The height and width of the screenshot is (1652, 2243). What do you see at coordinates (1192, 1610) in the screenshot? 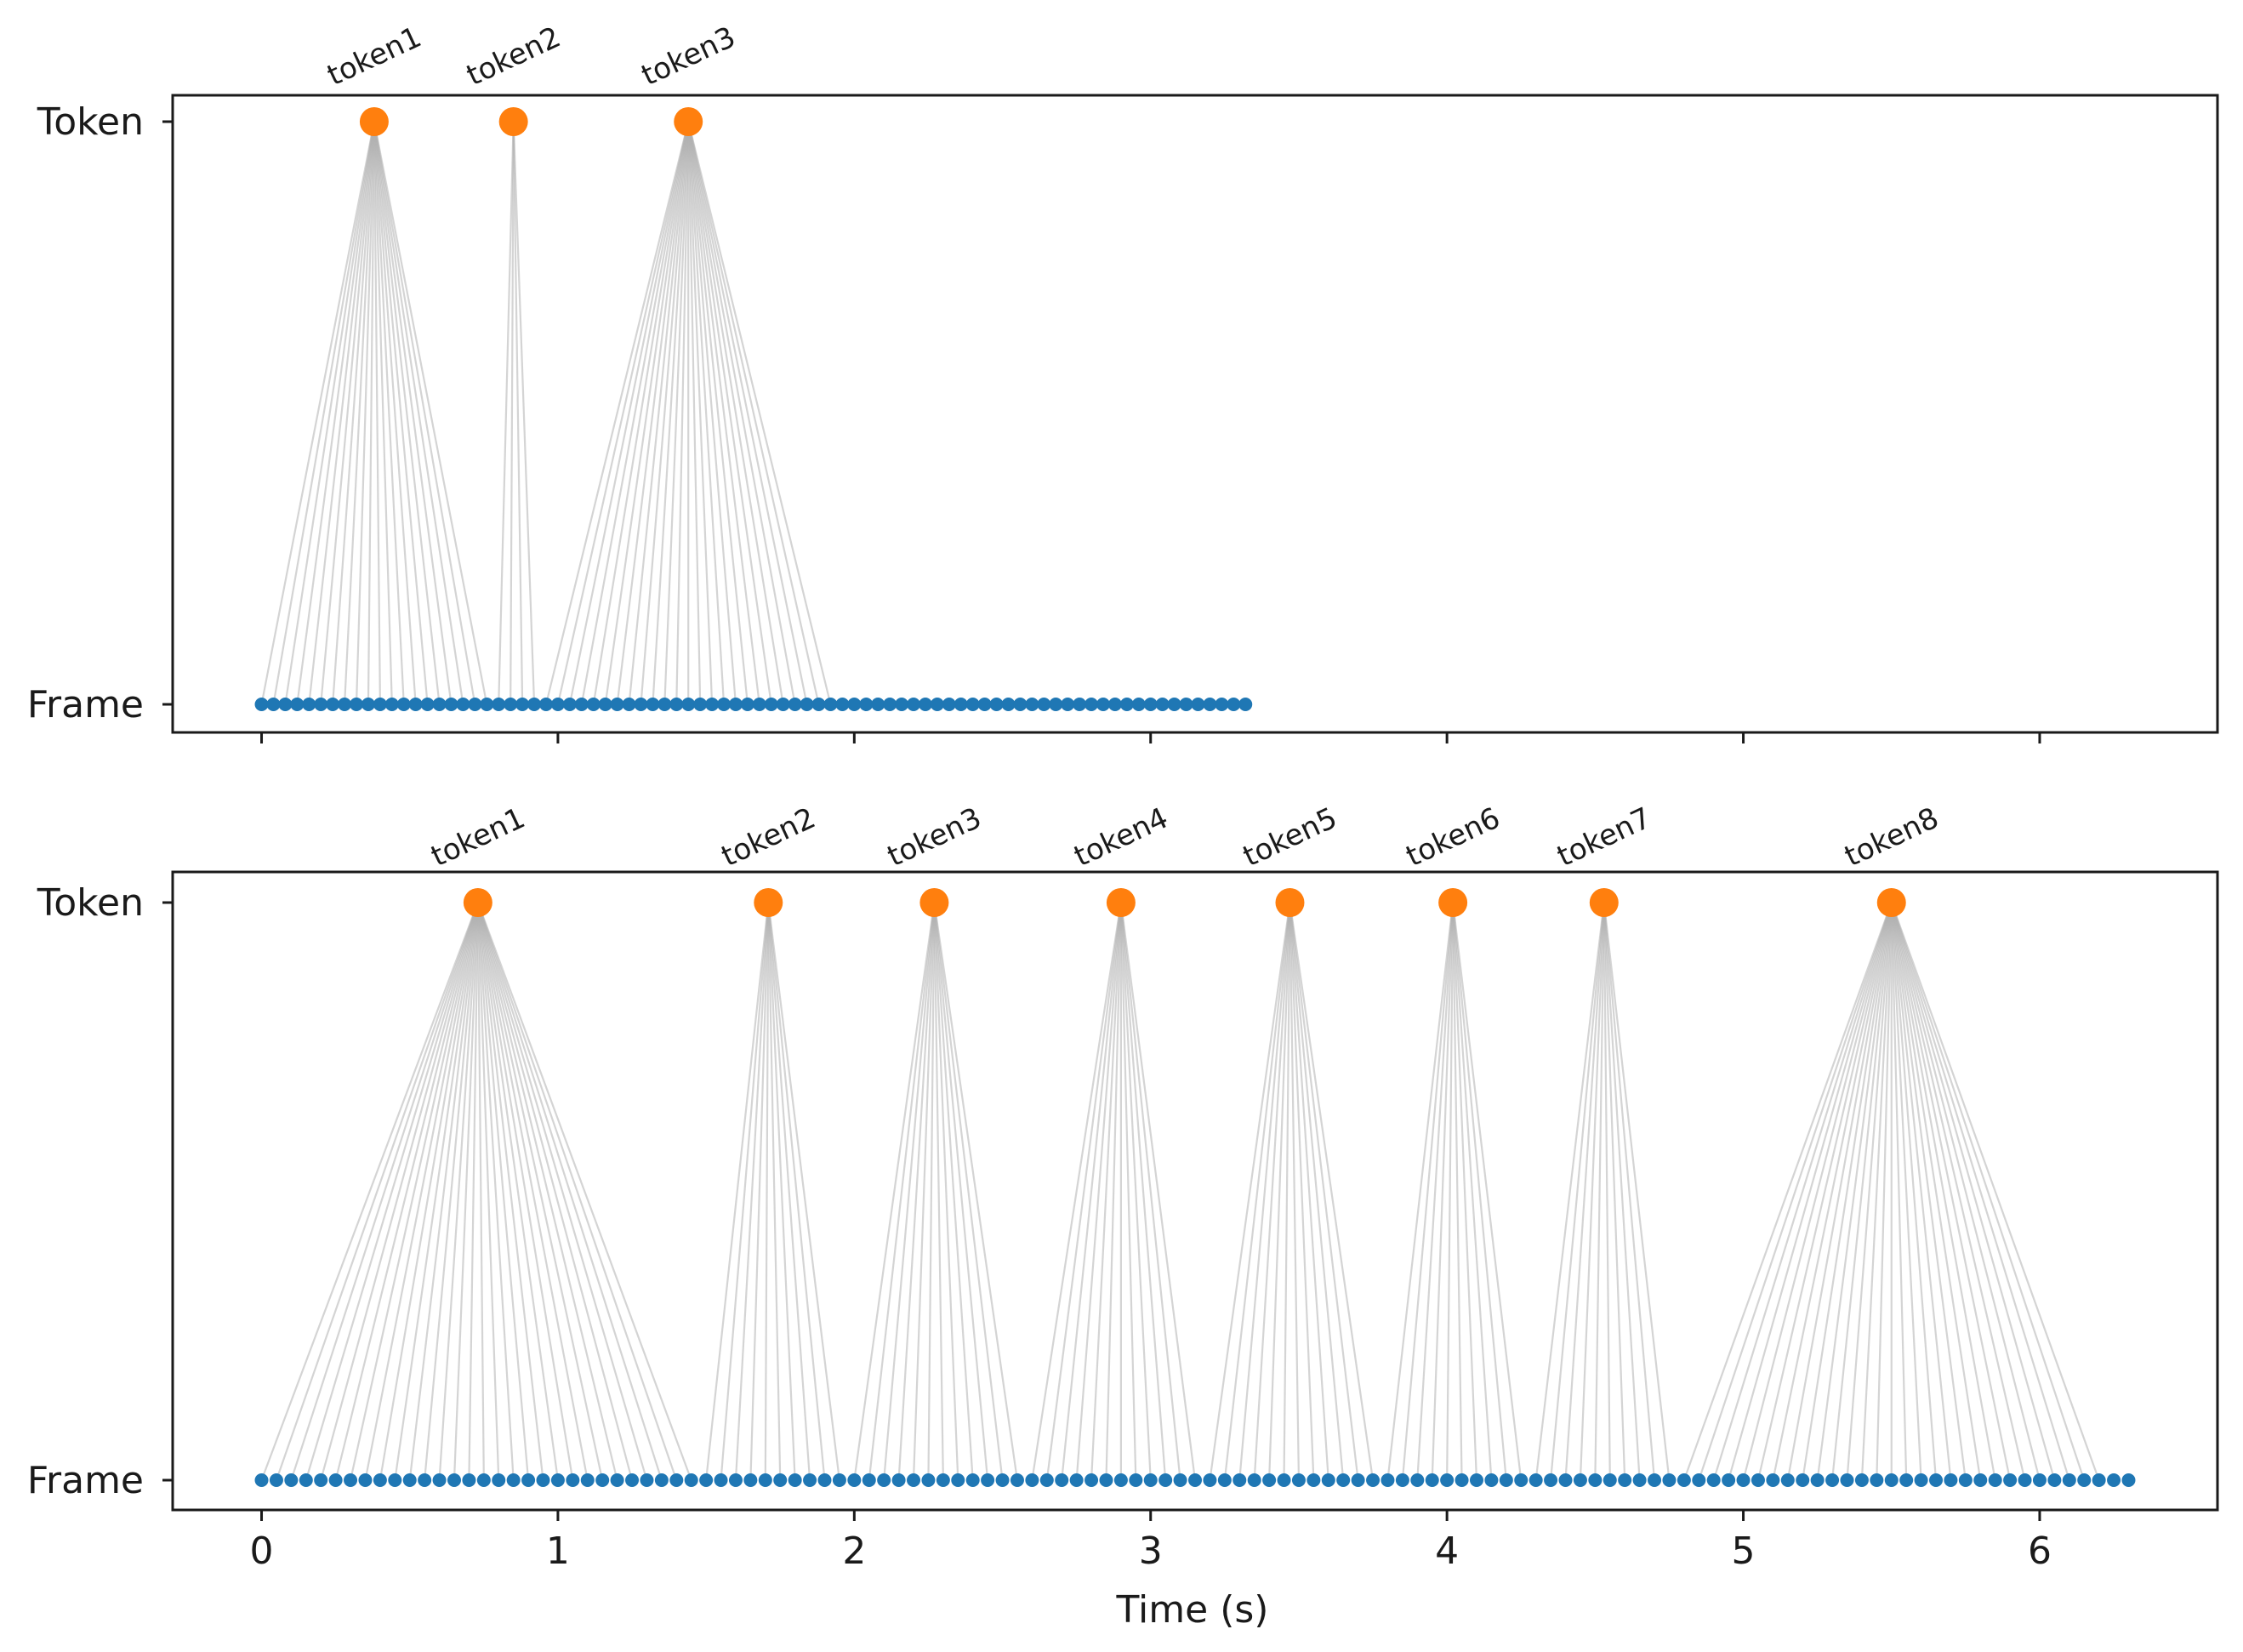
I see `x-axis-label: Time (s)` at bounding box center [1192, 1610].